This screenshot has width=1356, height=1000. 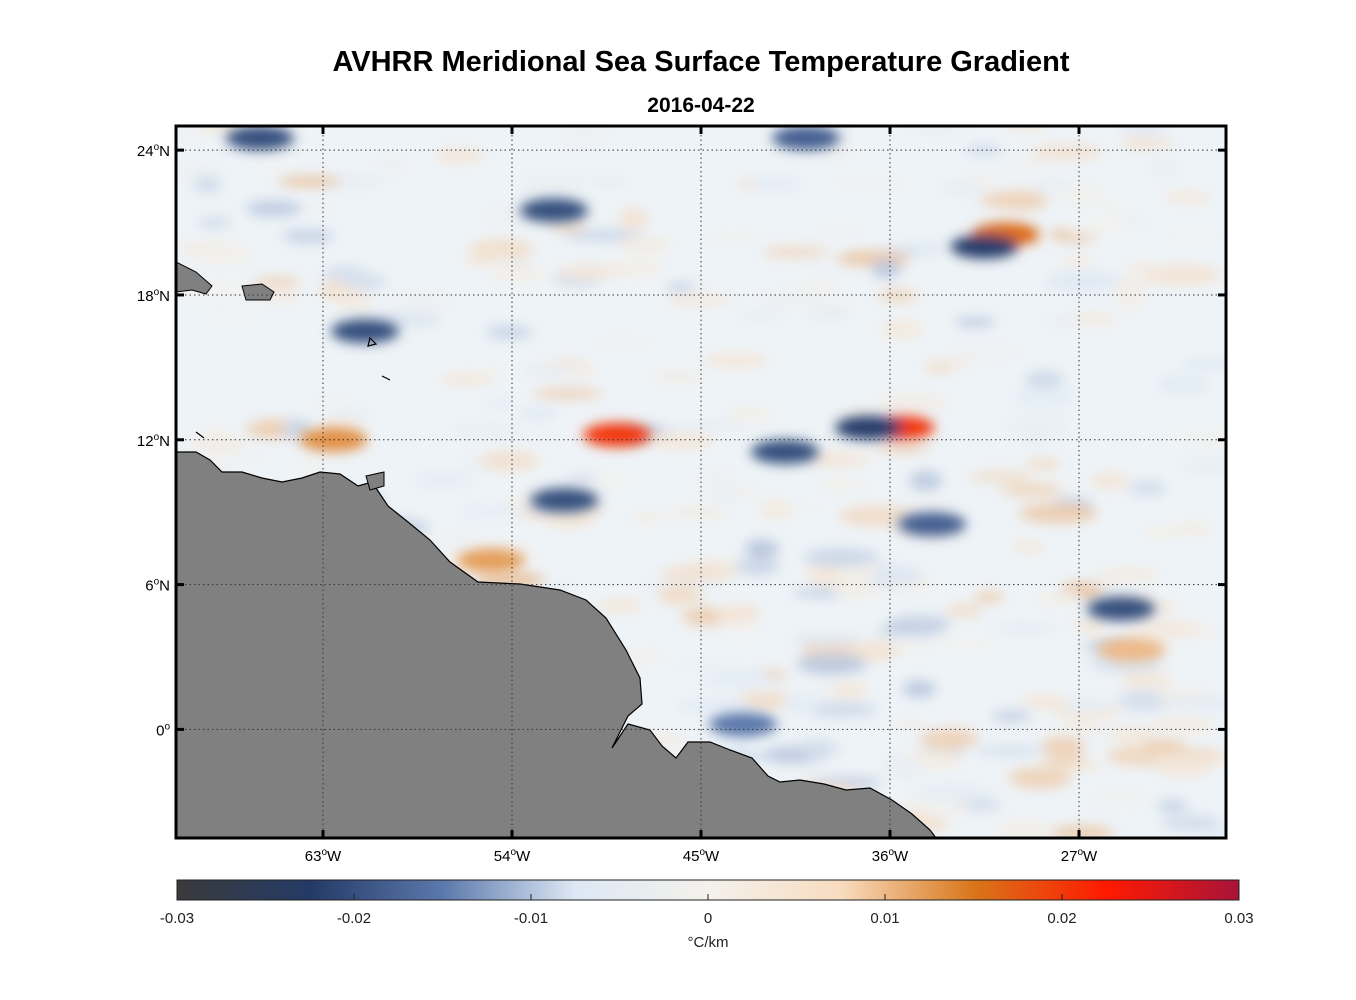 I want to click on lat-tick-label: 12oN, so click(x=153, y=441).